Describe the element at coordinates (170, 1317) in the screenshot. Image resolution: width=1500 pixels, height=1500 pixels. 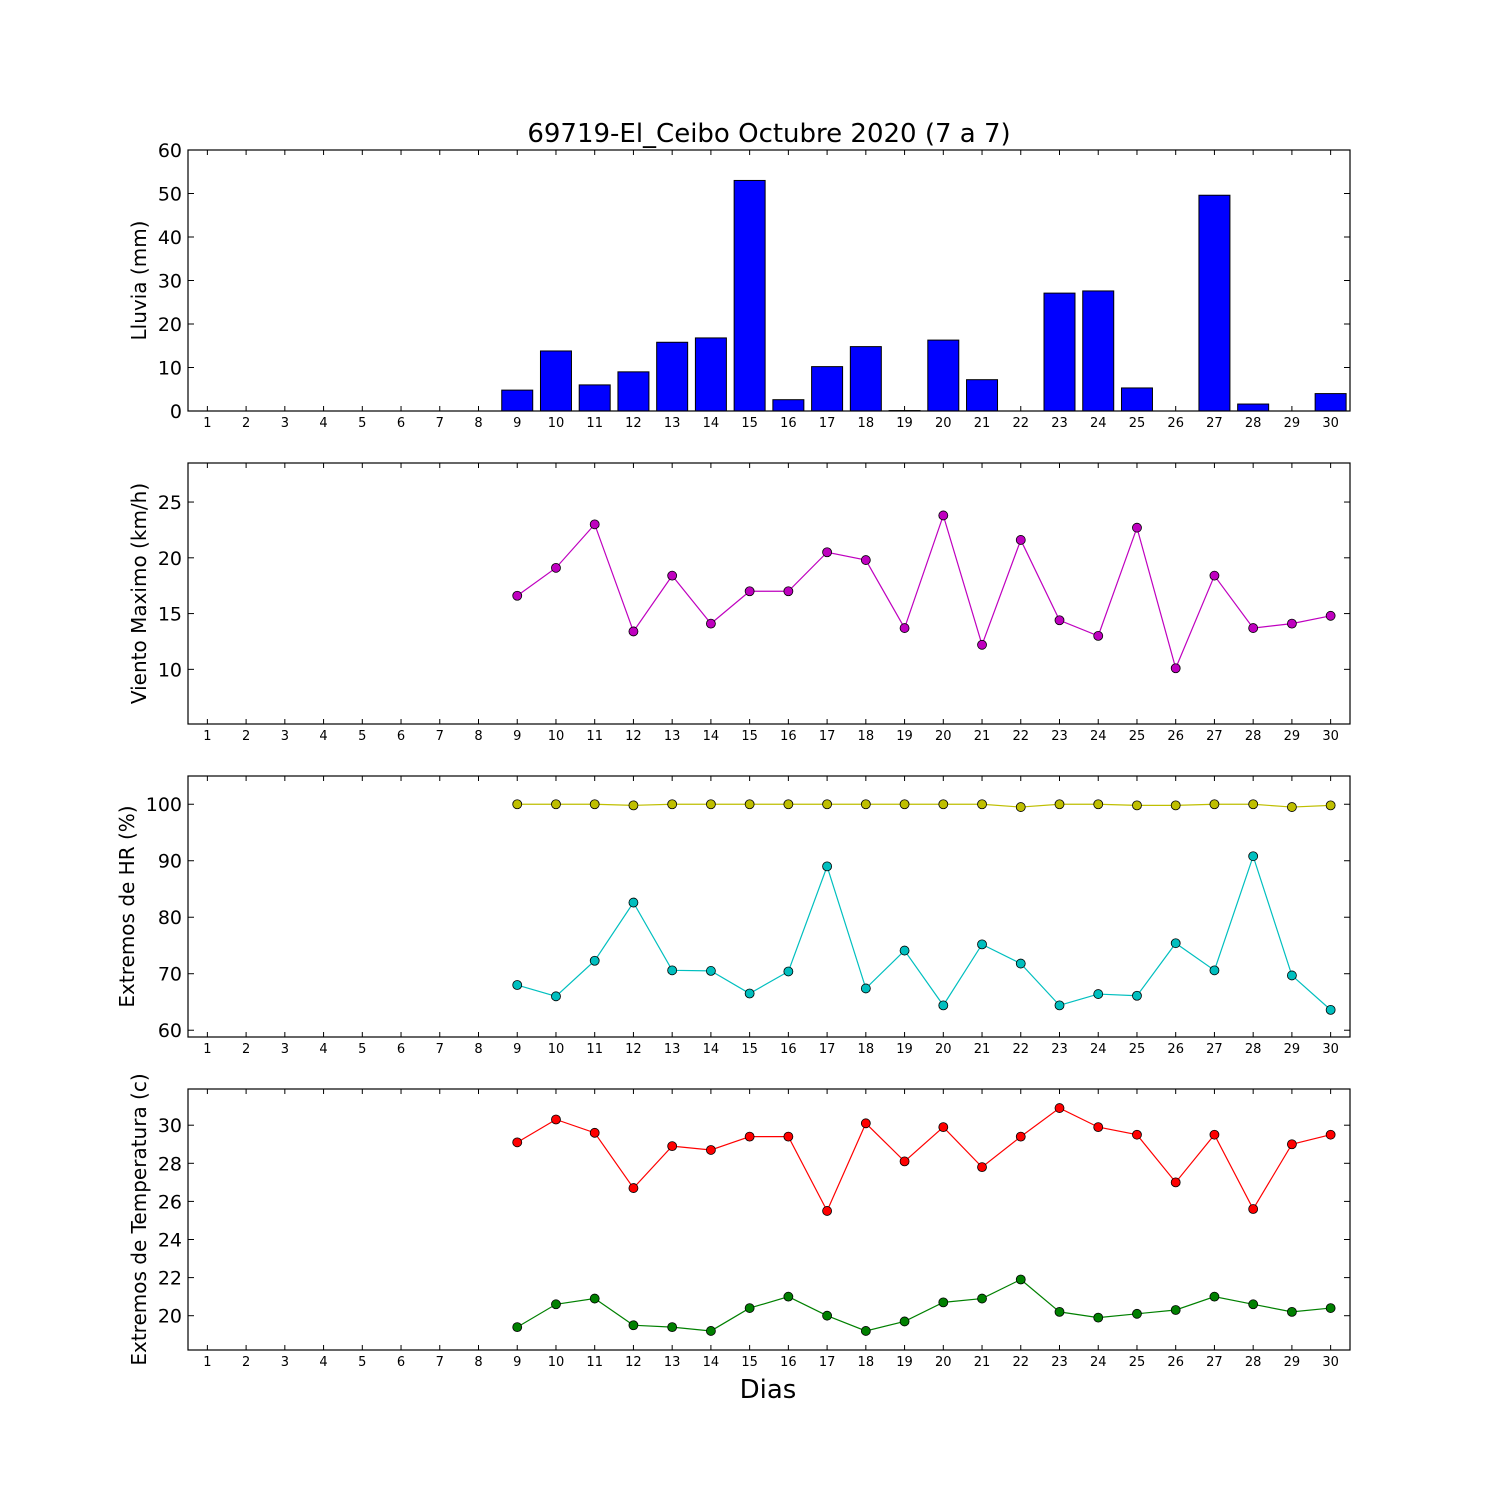
I see `y-tick-label: 20` at that location.